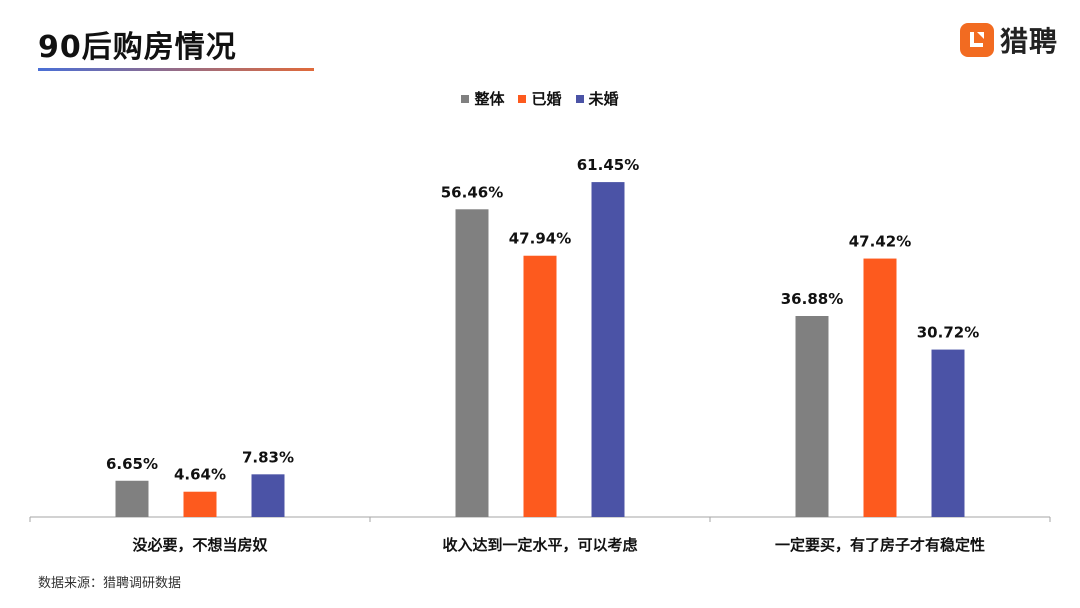 Image resolution: width=1080 pixels, height=608 pixels. Describe the element at coordinates (176, 69) in the screenshot. I see `title-underline` at that location.